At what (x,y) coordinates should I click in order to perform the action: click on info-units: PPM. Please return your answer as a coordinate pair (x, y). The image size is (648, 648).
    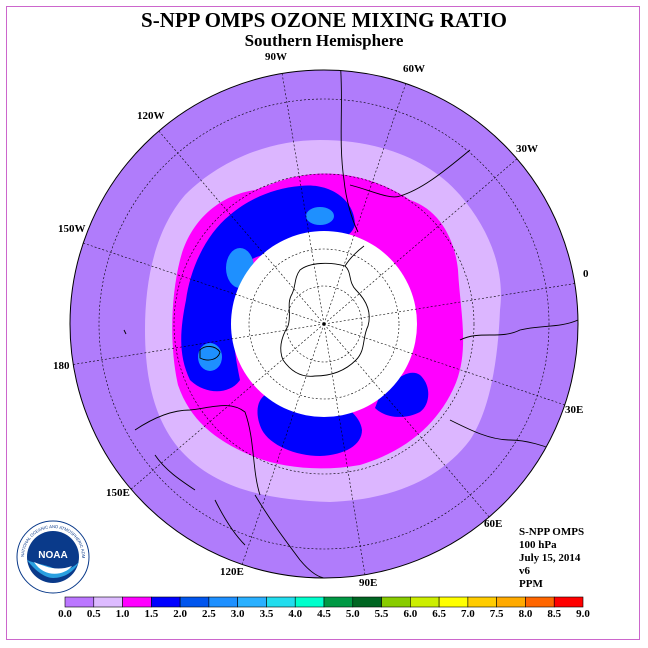
    Looking at the image, I should click on (531, 584).